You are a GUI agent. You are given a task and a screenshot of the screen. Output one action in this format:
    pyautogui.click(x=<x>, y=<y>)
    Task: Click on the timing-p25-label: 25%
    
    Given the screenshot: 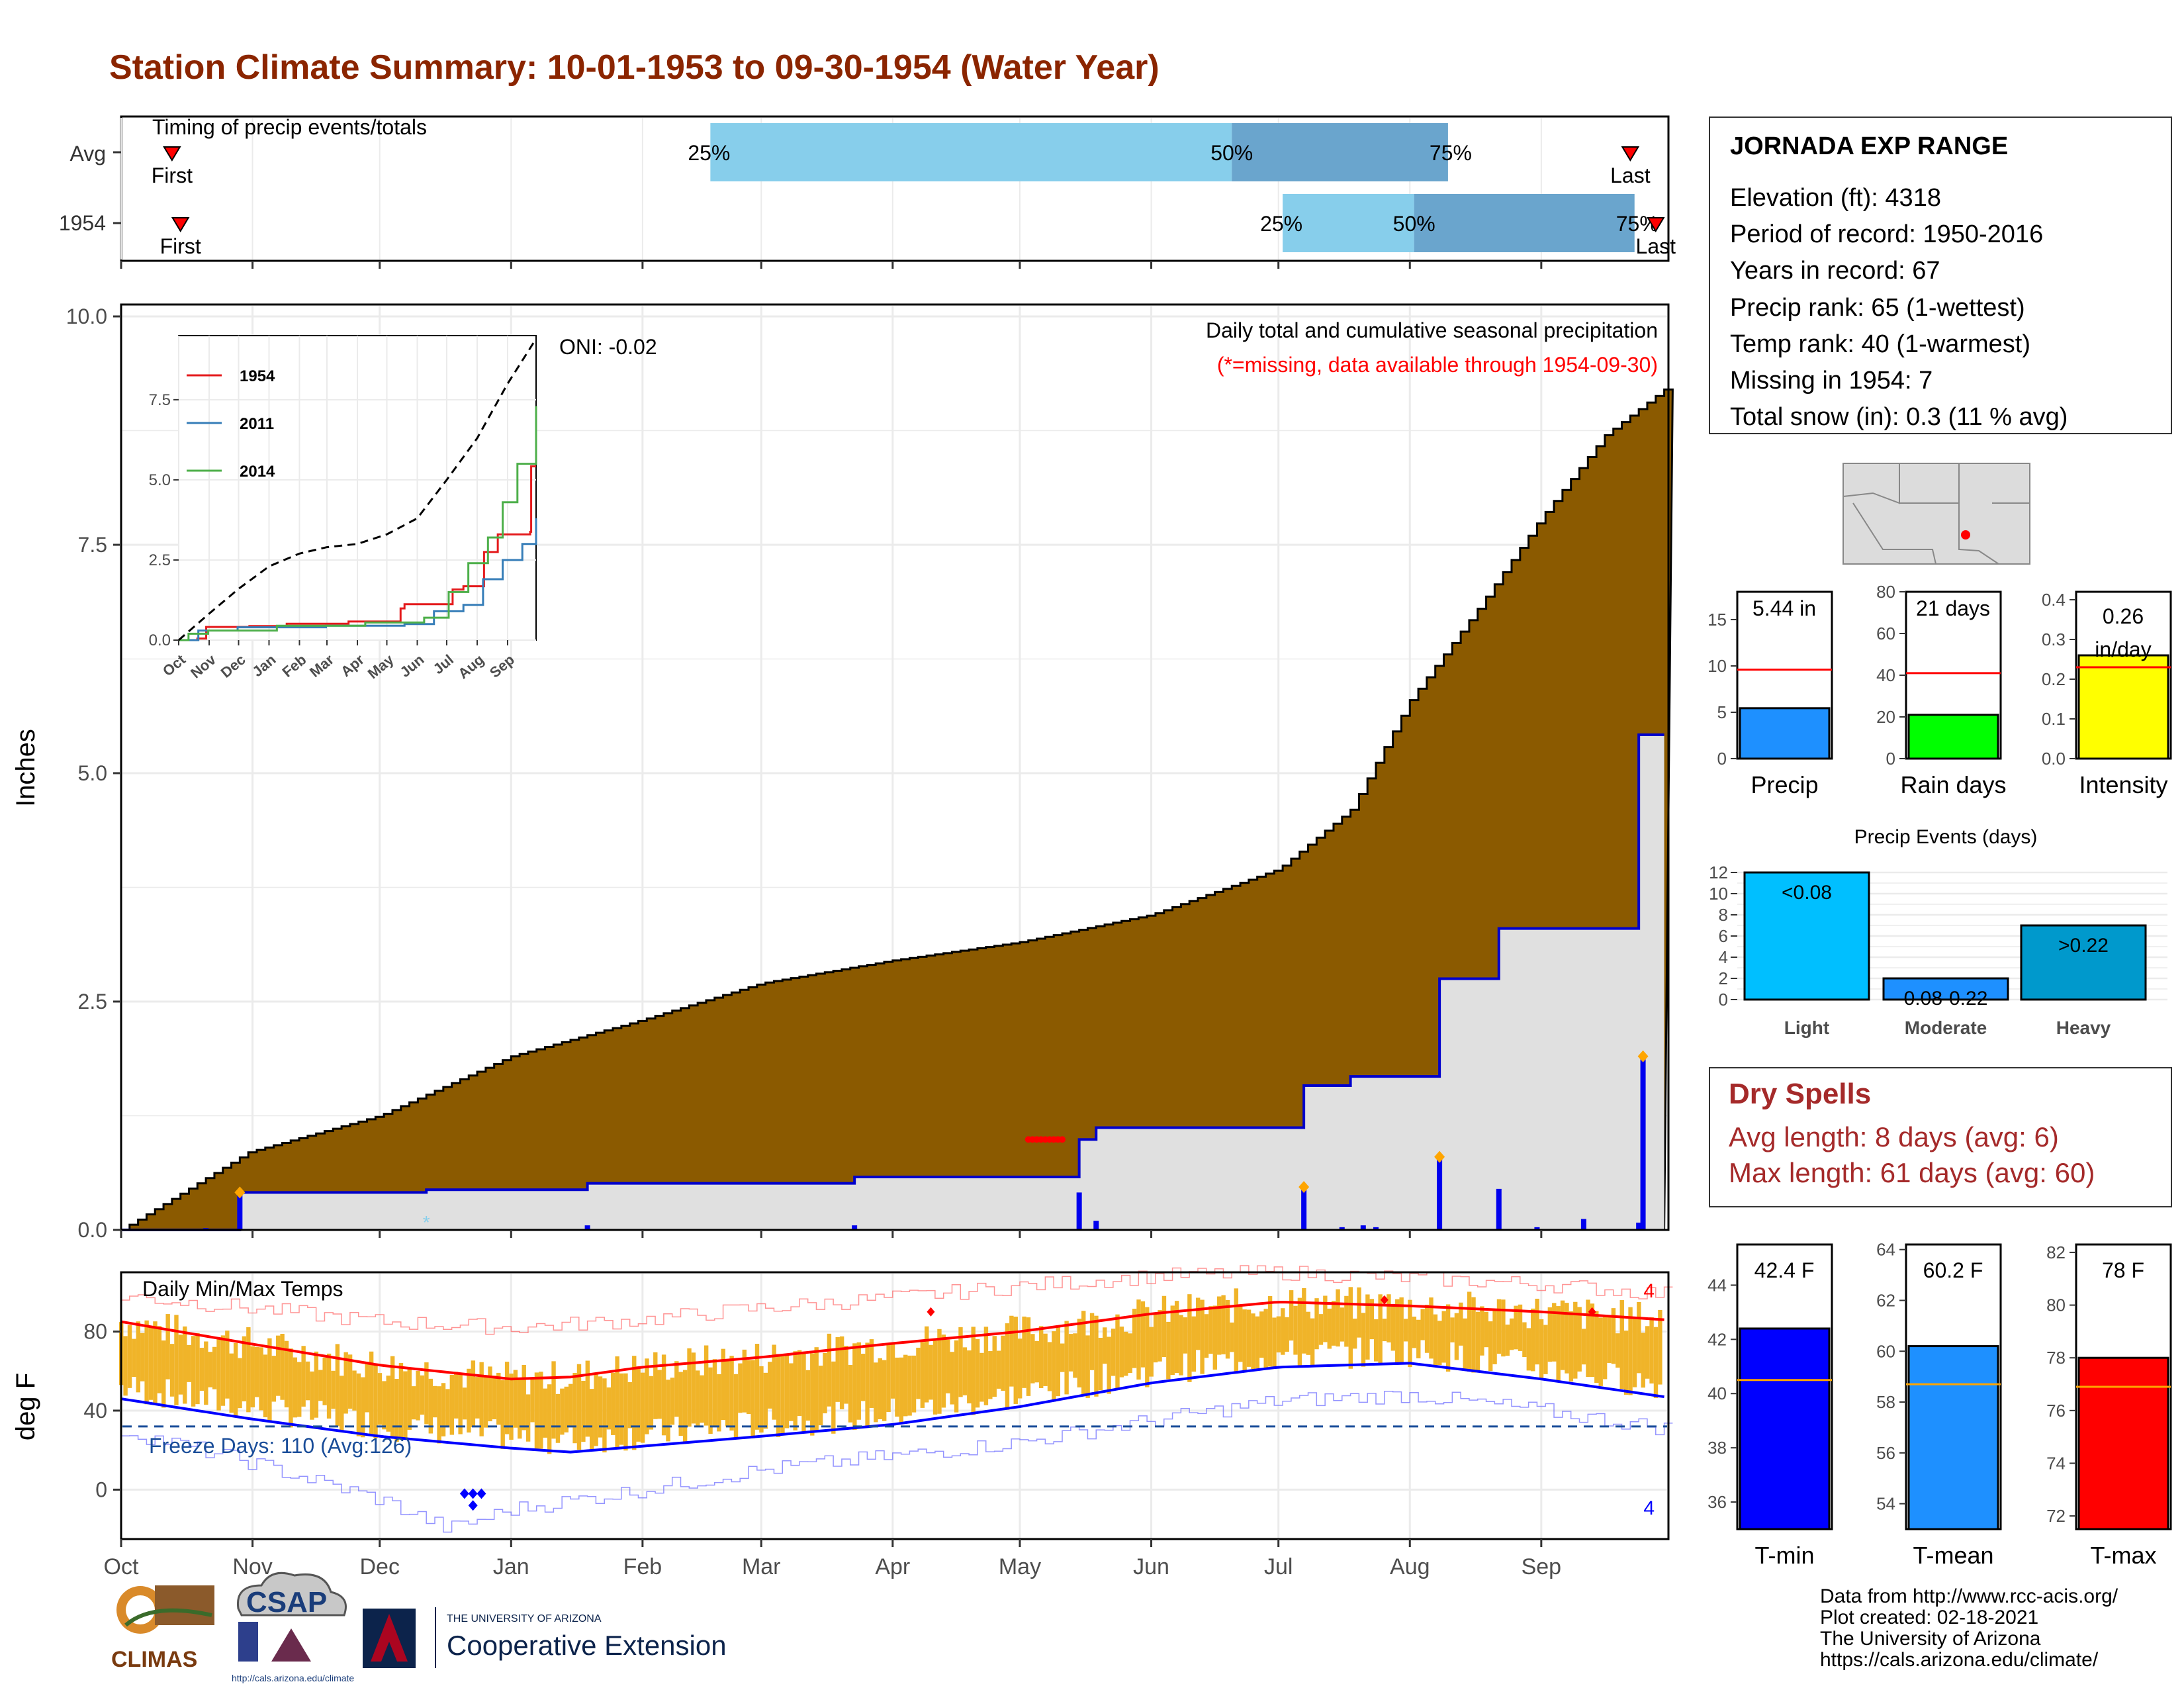 What is the action you would take?
    pyautogui.click(x=709, y=153)
    